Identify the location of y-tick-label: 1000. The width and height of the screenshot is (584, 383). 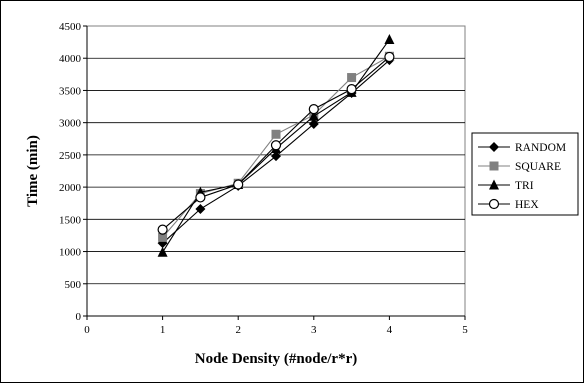
(70, 253).